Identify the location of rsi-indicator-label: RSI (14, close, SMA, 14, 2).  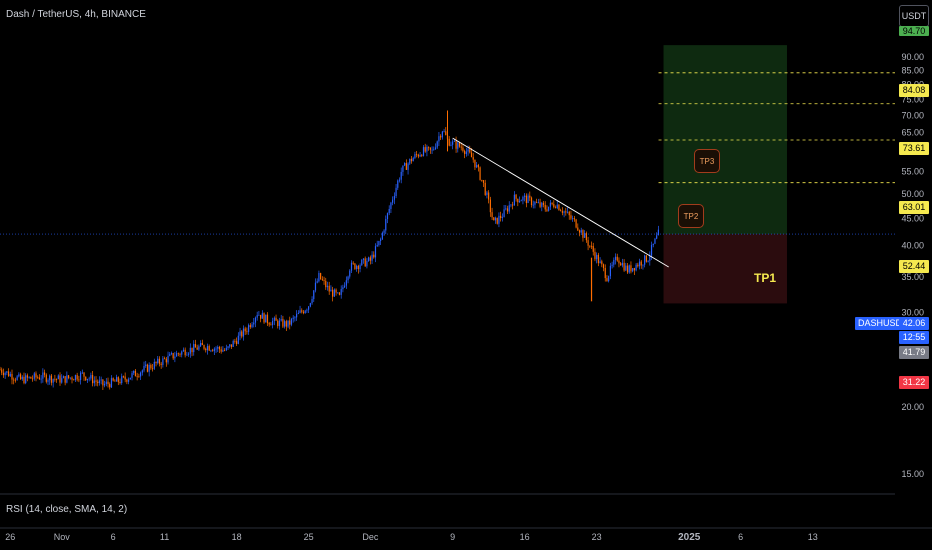
(67, 509).